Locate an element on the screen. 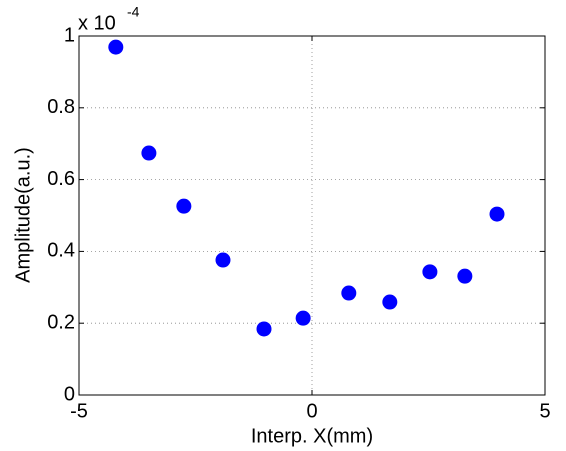 This screenshot has width=566, height=451. y-multiplier-exponent: -4 is located at coordinates (133, 12).